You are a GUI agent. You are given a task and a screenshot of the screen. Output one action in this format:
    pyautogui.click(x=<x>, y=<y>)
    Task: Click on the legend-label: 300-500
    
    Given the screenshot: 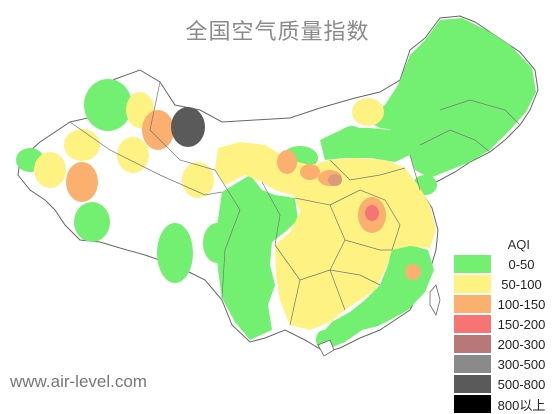 What is the action you would take?
    pyautogui.click(x=521, y=364)
    